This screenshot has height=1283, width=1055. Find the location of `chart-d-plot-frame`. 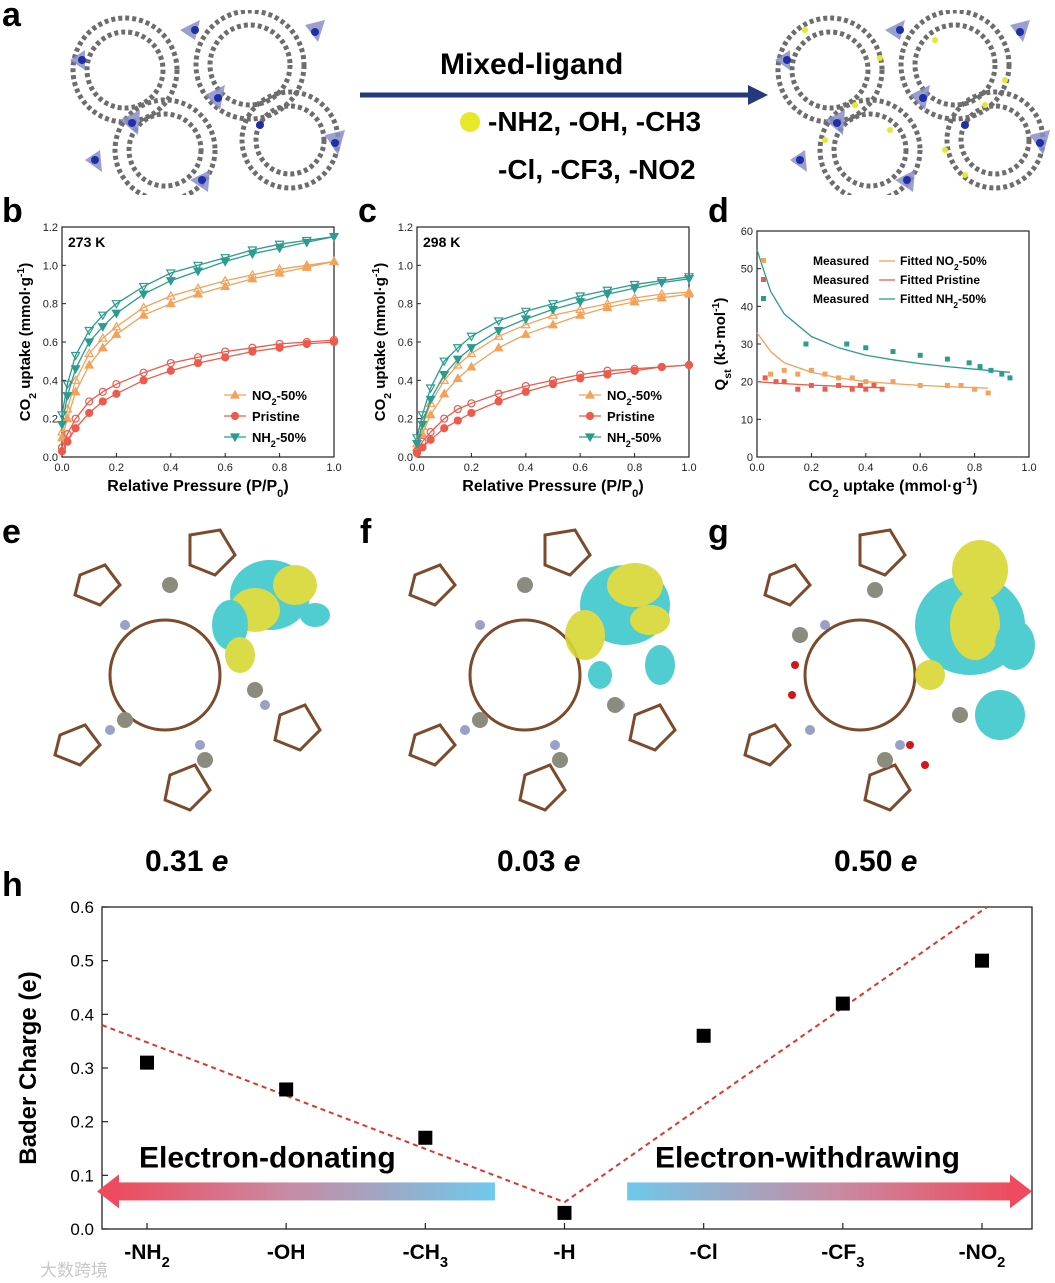

chart-d-plot-frame is located at coordinates (893, 344).